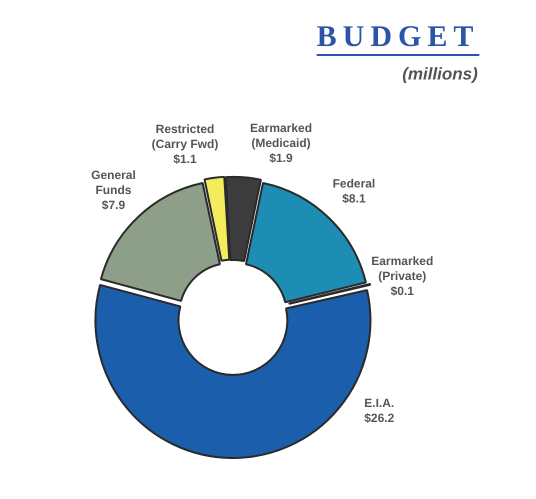  Describe the element at coordinates (113, 182) in the screenshot. I see `slice-label: General Funds` at that location.